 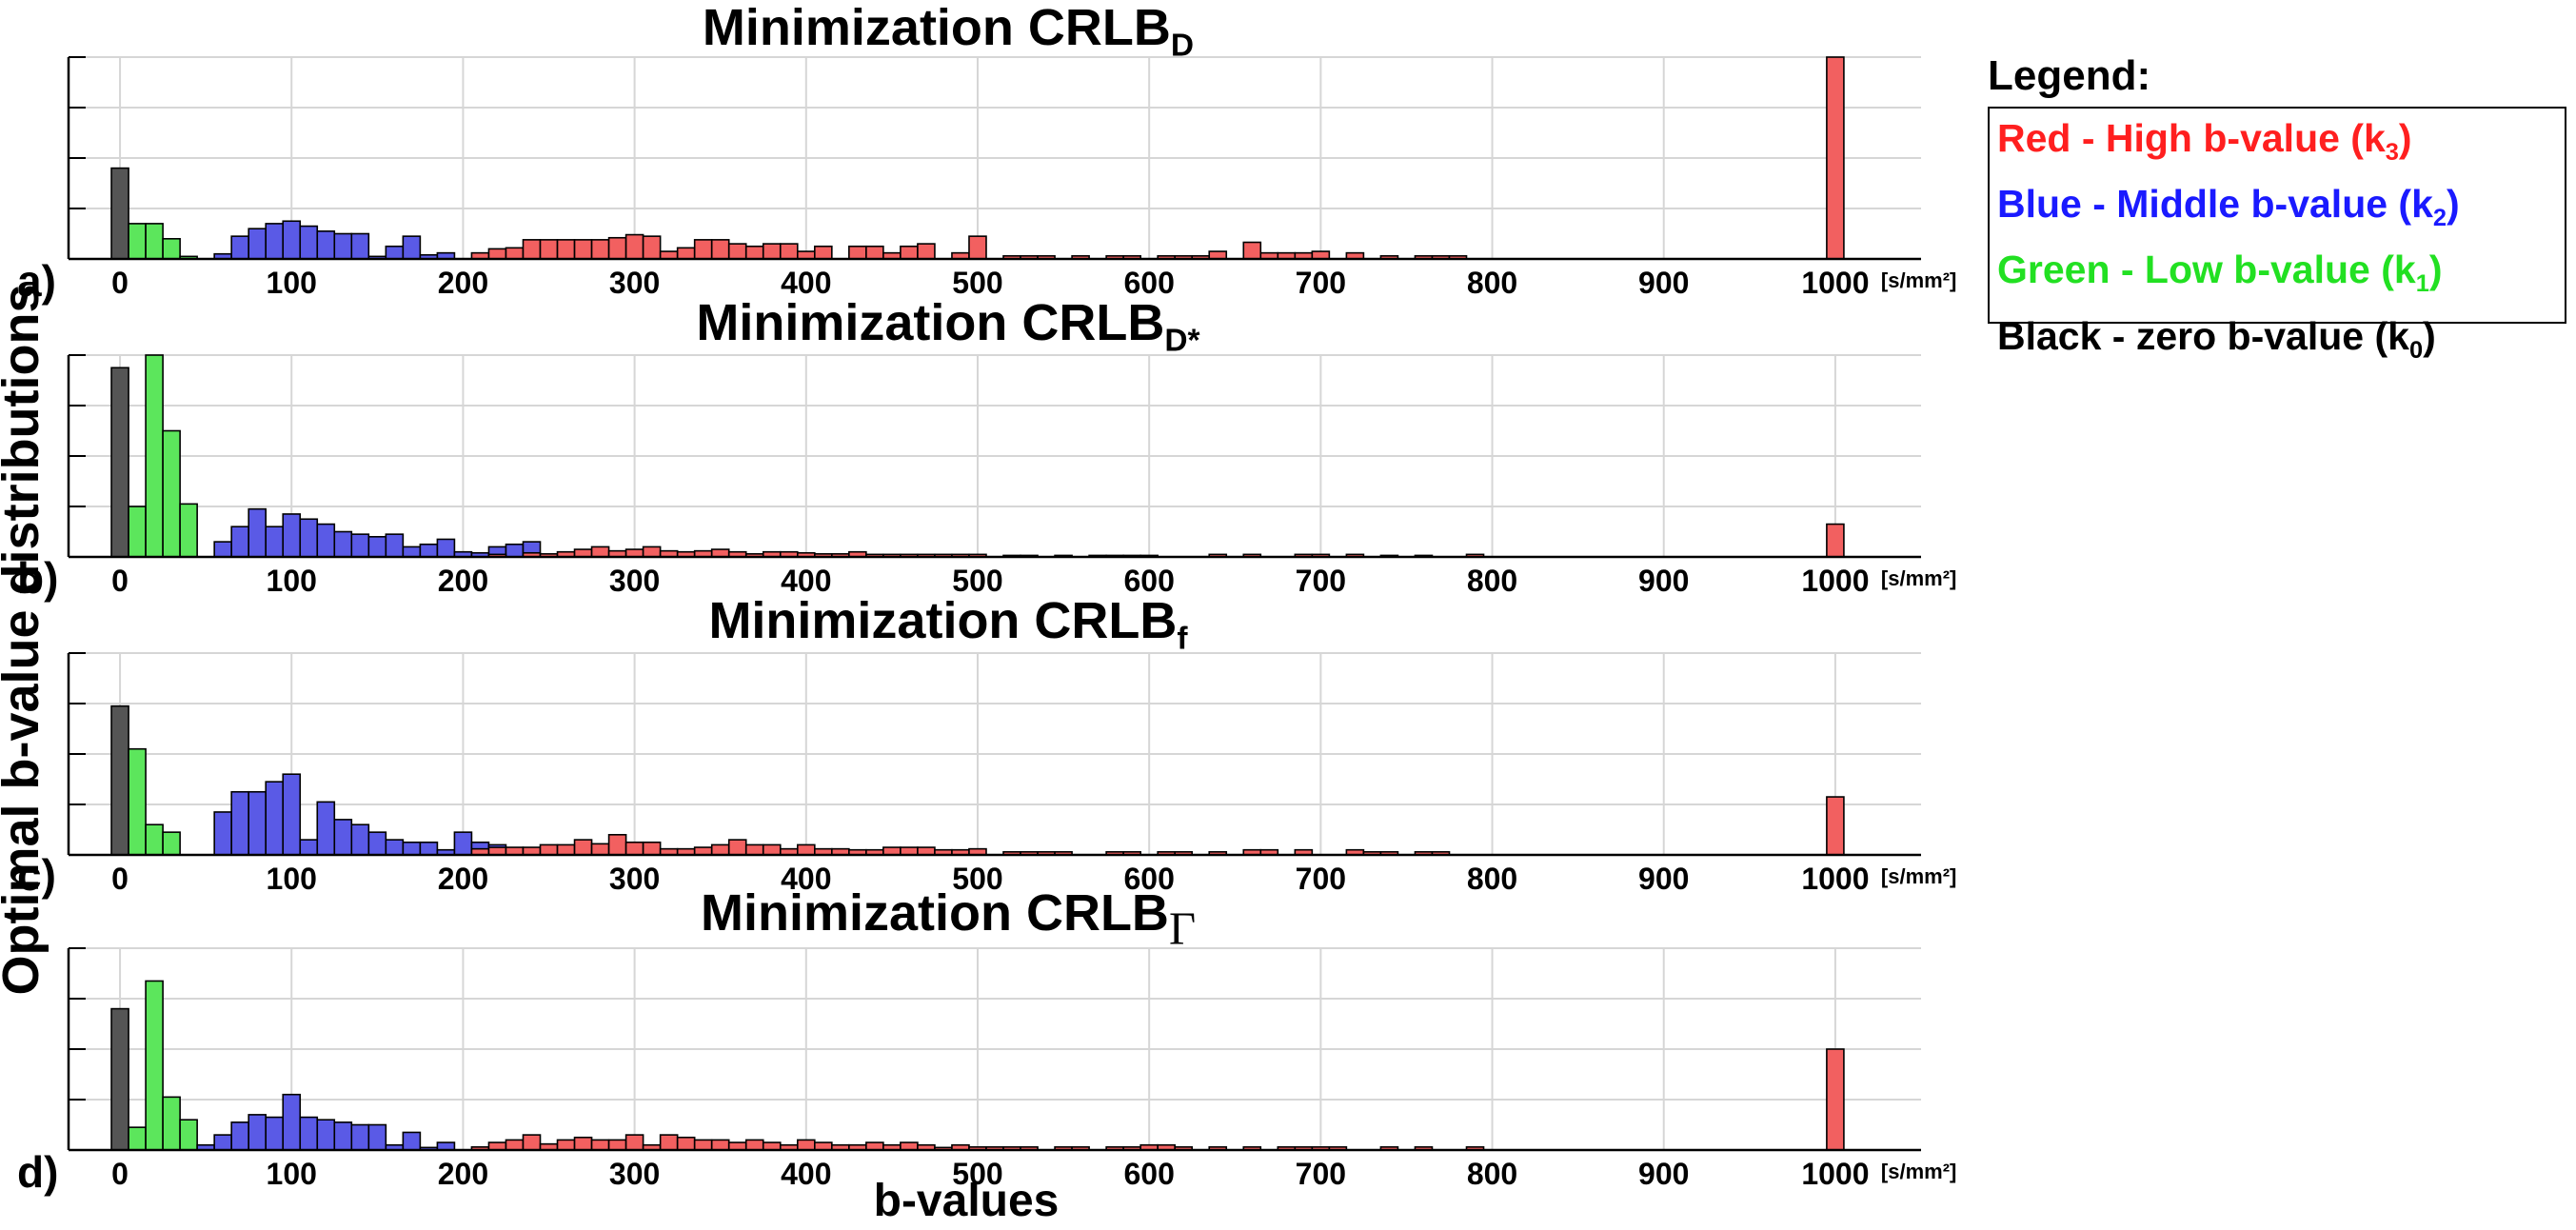 I want to click on panel-a-xtick-label-800: 800, so click(x=1492, y=283).